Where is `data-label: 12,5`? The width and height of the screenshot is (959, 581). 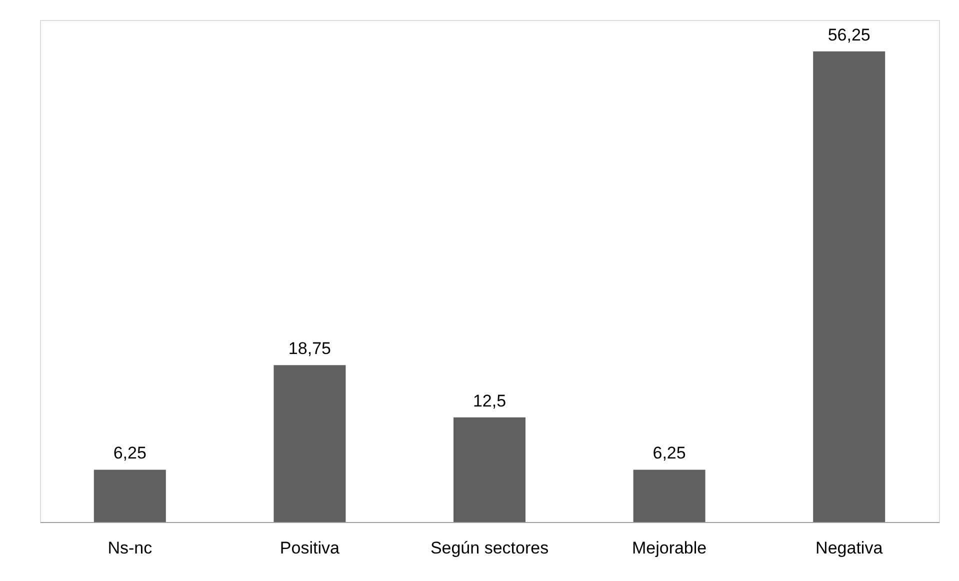 data-label: 12,5 is located at coordinates (489, 400).